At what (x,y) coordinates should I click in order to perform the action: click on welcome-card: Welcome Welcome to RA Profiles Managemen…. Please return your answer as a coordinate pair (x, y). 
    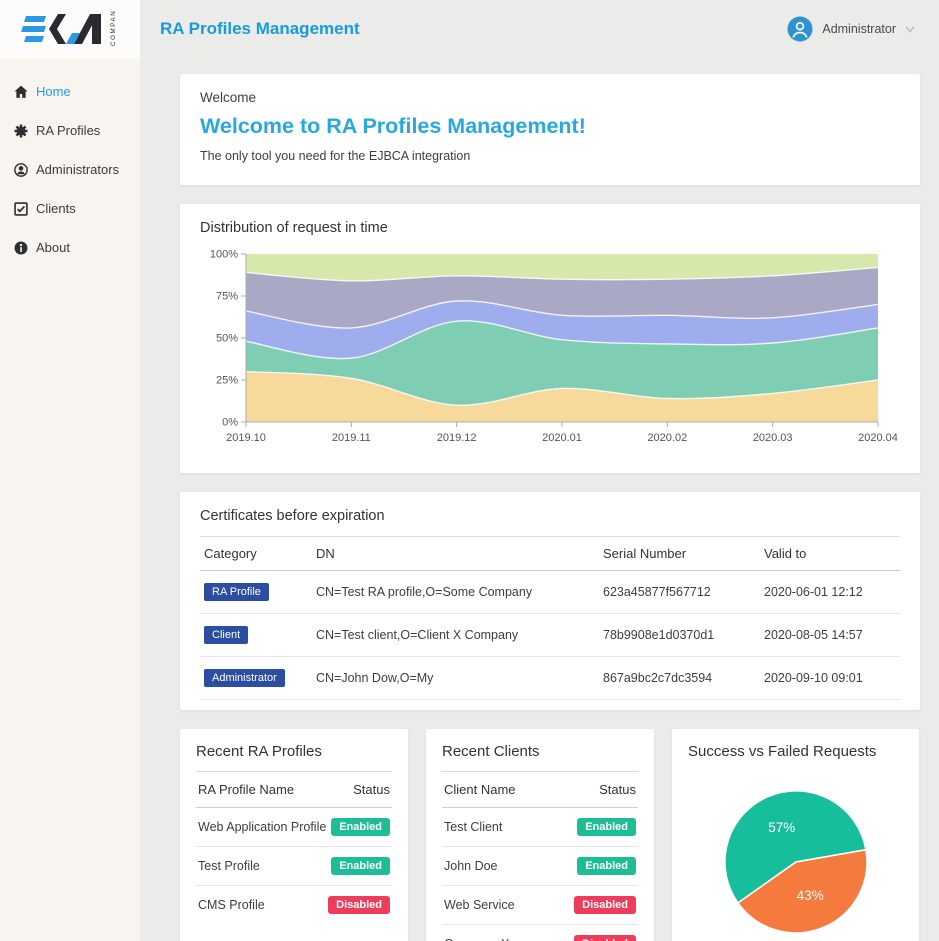
    Looking at the image, I should click on (550, 129).